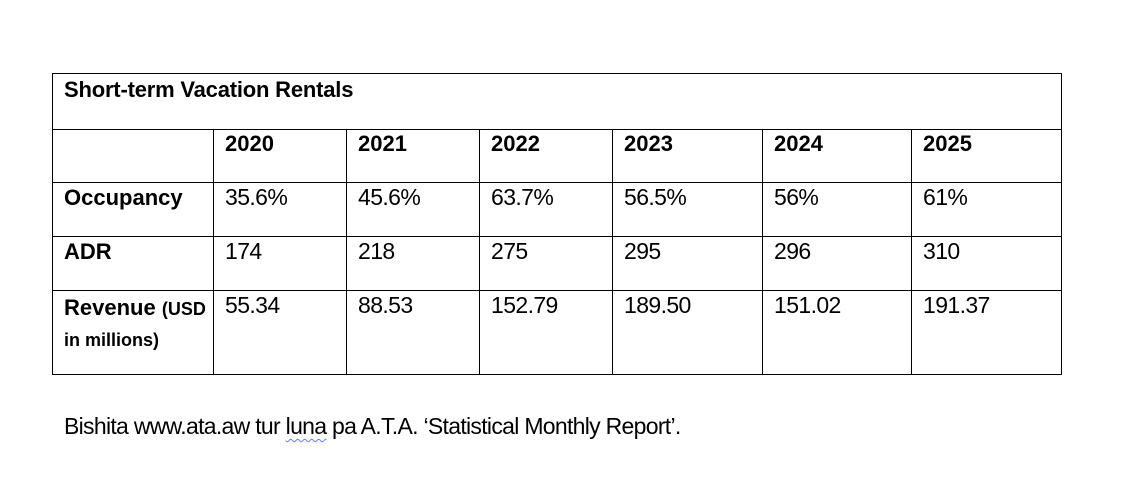 Image resolution: width=1121 pixels, height=481 pixels. What do you see at coordinates (837, 209) in the screenshot?
I see `table-cell: 56%` at bounding box center [837, 209].